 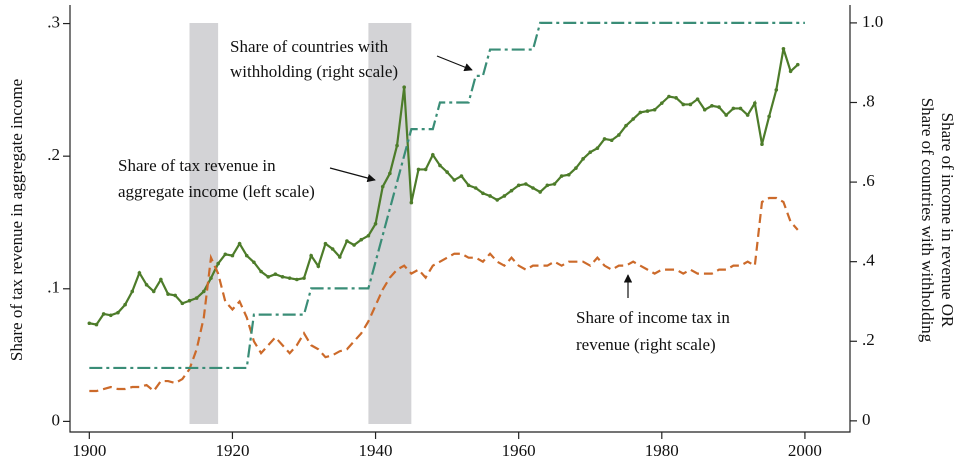 What do you see at coordinates (805, 450) in the screenshot?
I see `x-tick-label: 2000` at bounding box center [805, 450].